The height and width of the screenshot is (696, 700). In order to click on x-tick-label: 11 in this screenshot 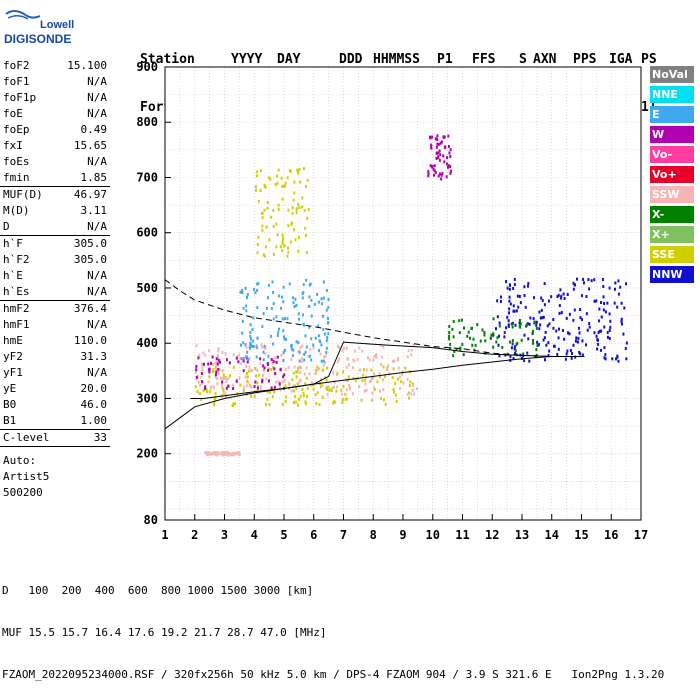, I will do `click(462, 535)`.